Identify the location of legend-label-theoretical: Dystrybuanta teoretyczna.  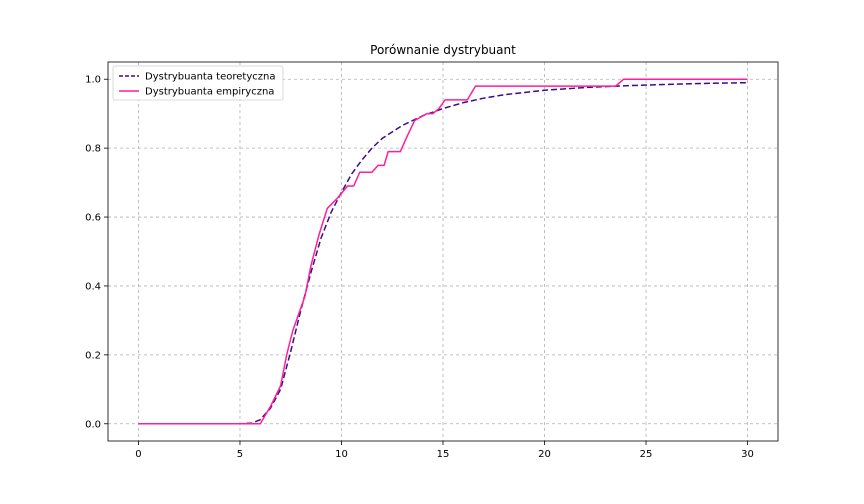
(210, 77).